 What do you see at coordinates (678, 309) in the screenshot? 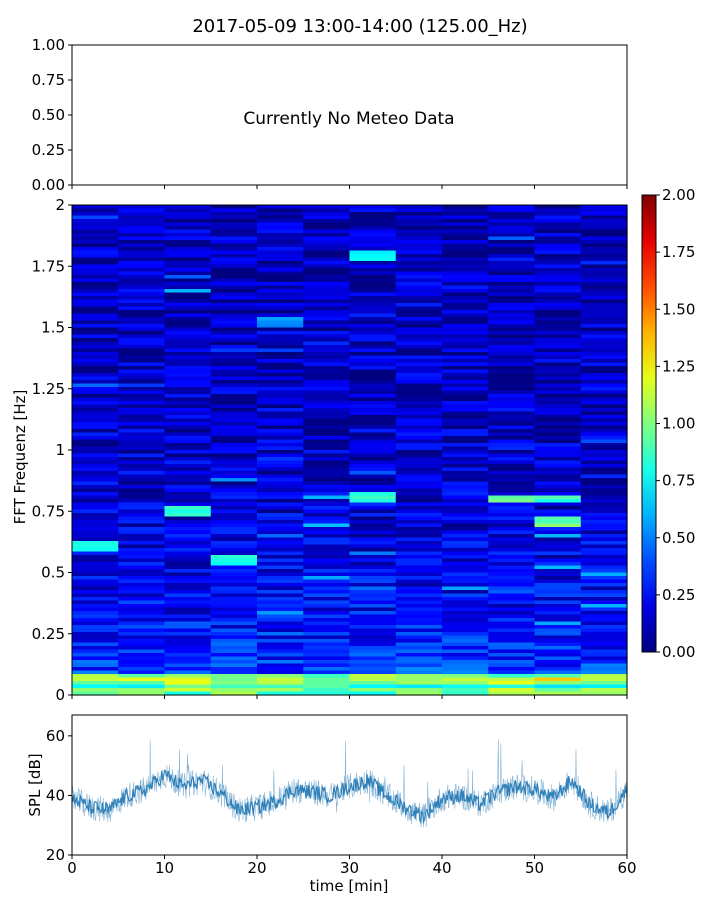
I see `colorbar-tick-label: 1.50` at bounding box center [678, 309].